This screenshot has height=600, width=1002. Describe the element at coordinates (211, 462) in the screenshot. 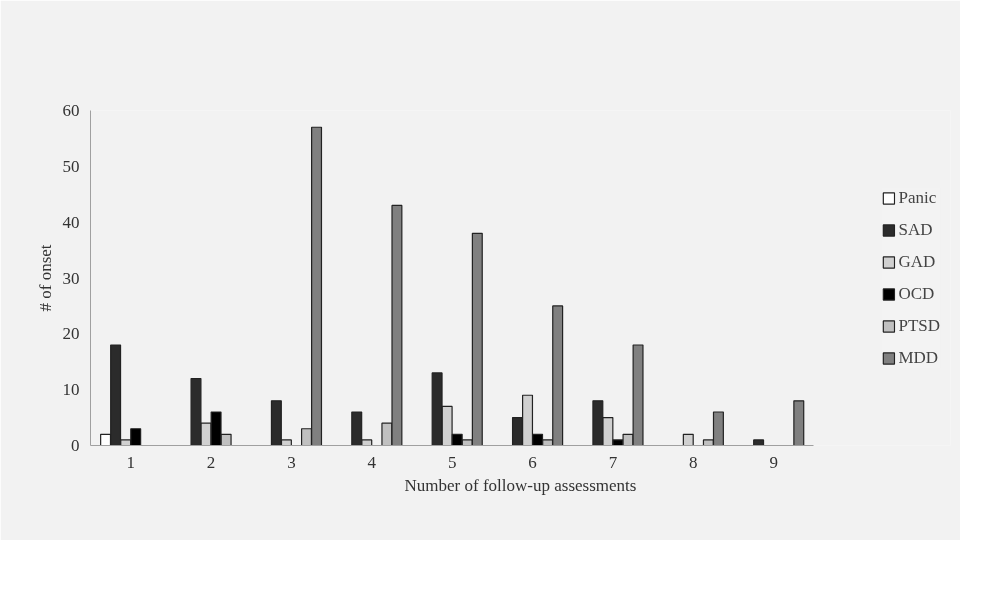

I see `x-tick-label: 2` at that location.